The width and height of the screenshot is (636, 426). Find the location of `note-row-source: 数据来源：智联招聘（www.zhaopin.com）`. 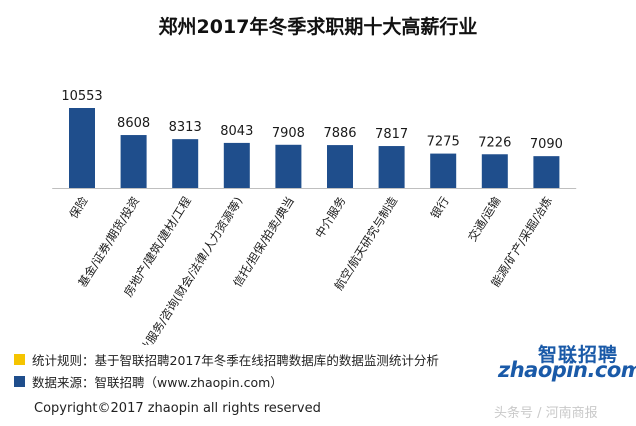

note-row-source: 数据来源：智联招聘（www.zhaopin.com） is located at coordinates (148, 381).